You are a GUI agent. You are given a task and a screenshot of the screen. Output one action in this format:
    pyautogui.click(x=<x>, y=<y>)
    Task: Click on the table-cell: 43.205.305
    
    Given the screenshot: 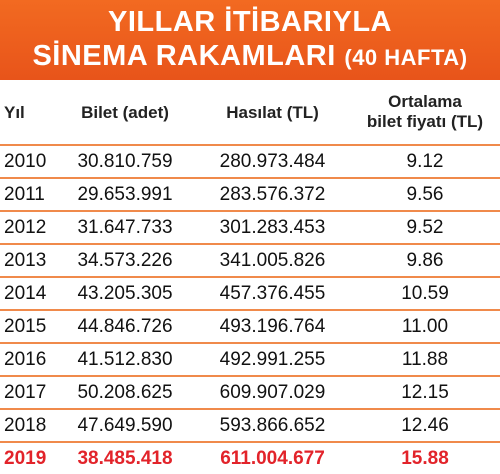 What is the action you would take?
    pyautogui.click(x=125, y=293)
    